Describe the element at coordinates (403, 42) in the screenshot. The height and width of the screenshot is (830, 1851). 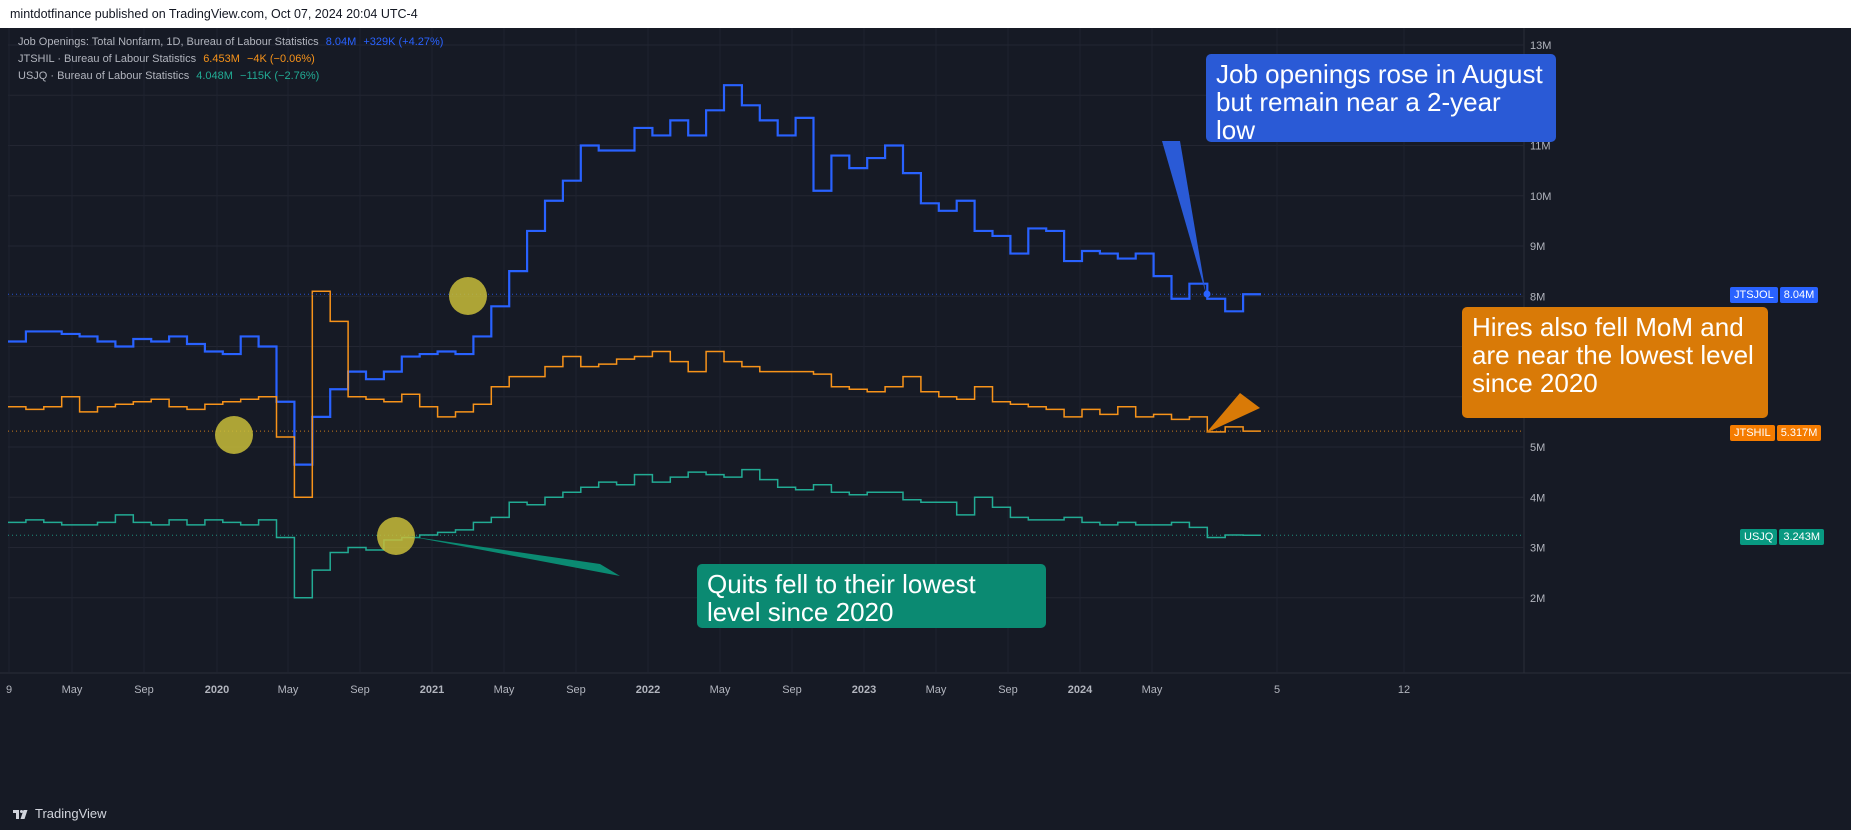
I see `legend-change: +329K (+4.27%)` at that location.